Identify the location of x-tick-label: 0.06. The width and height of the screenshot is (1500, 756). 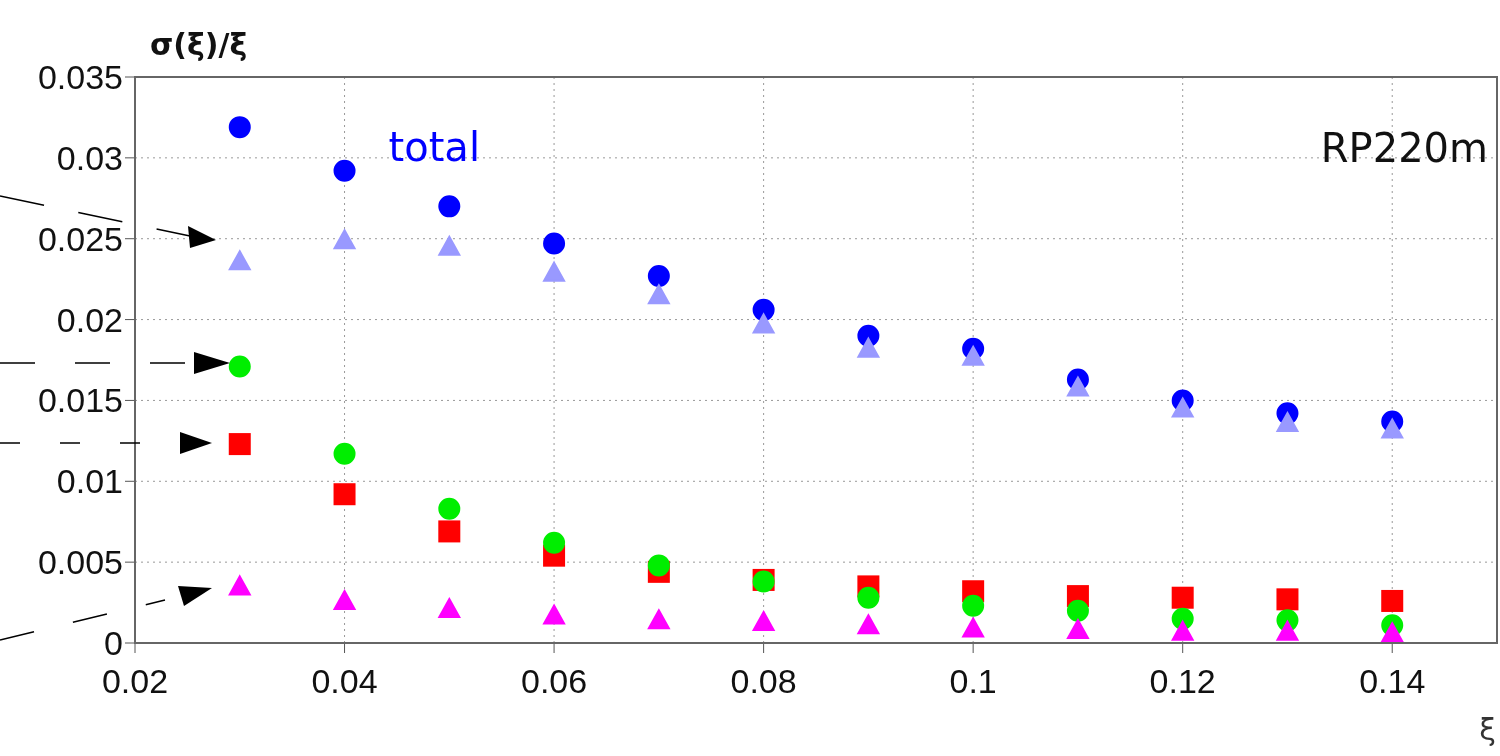
(554, 681).